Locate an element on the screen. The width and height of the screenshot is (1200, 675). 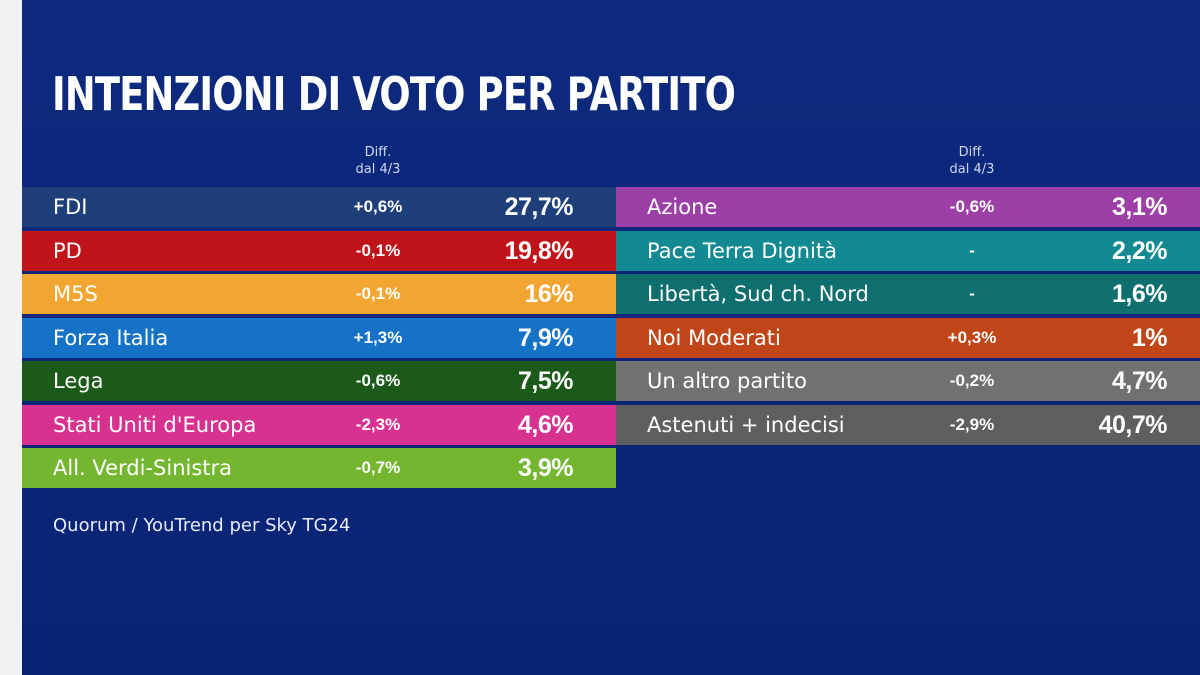
party-percentage: 19,8% is located at coordinates (539, 250).